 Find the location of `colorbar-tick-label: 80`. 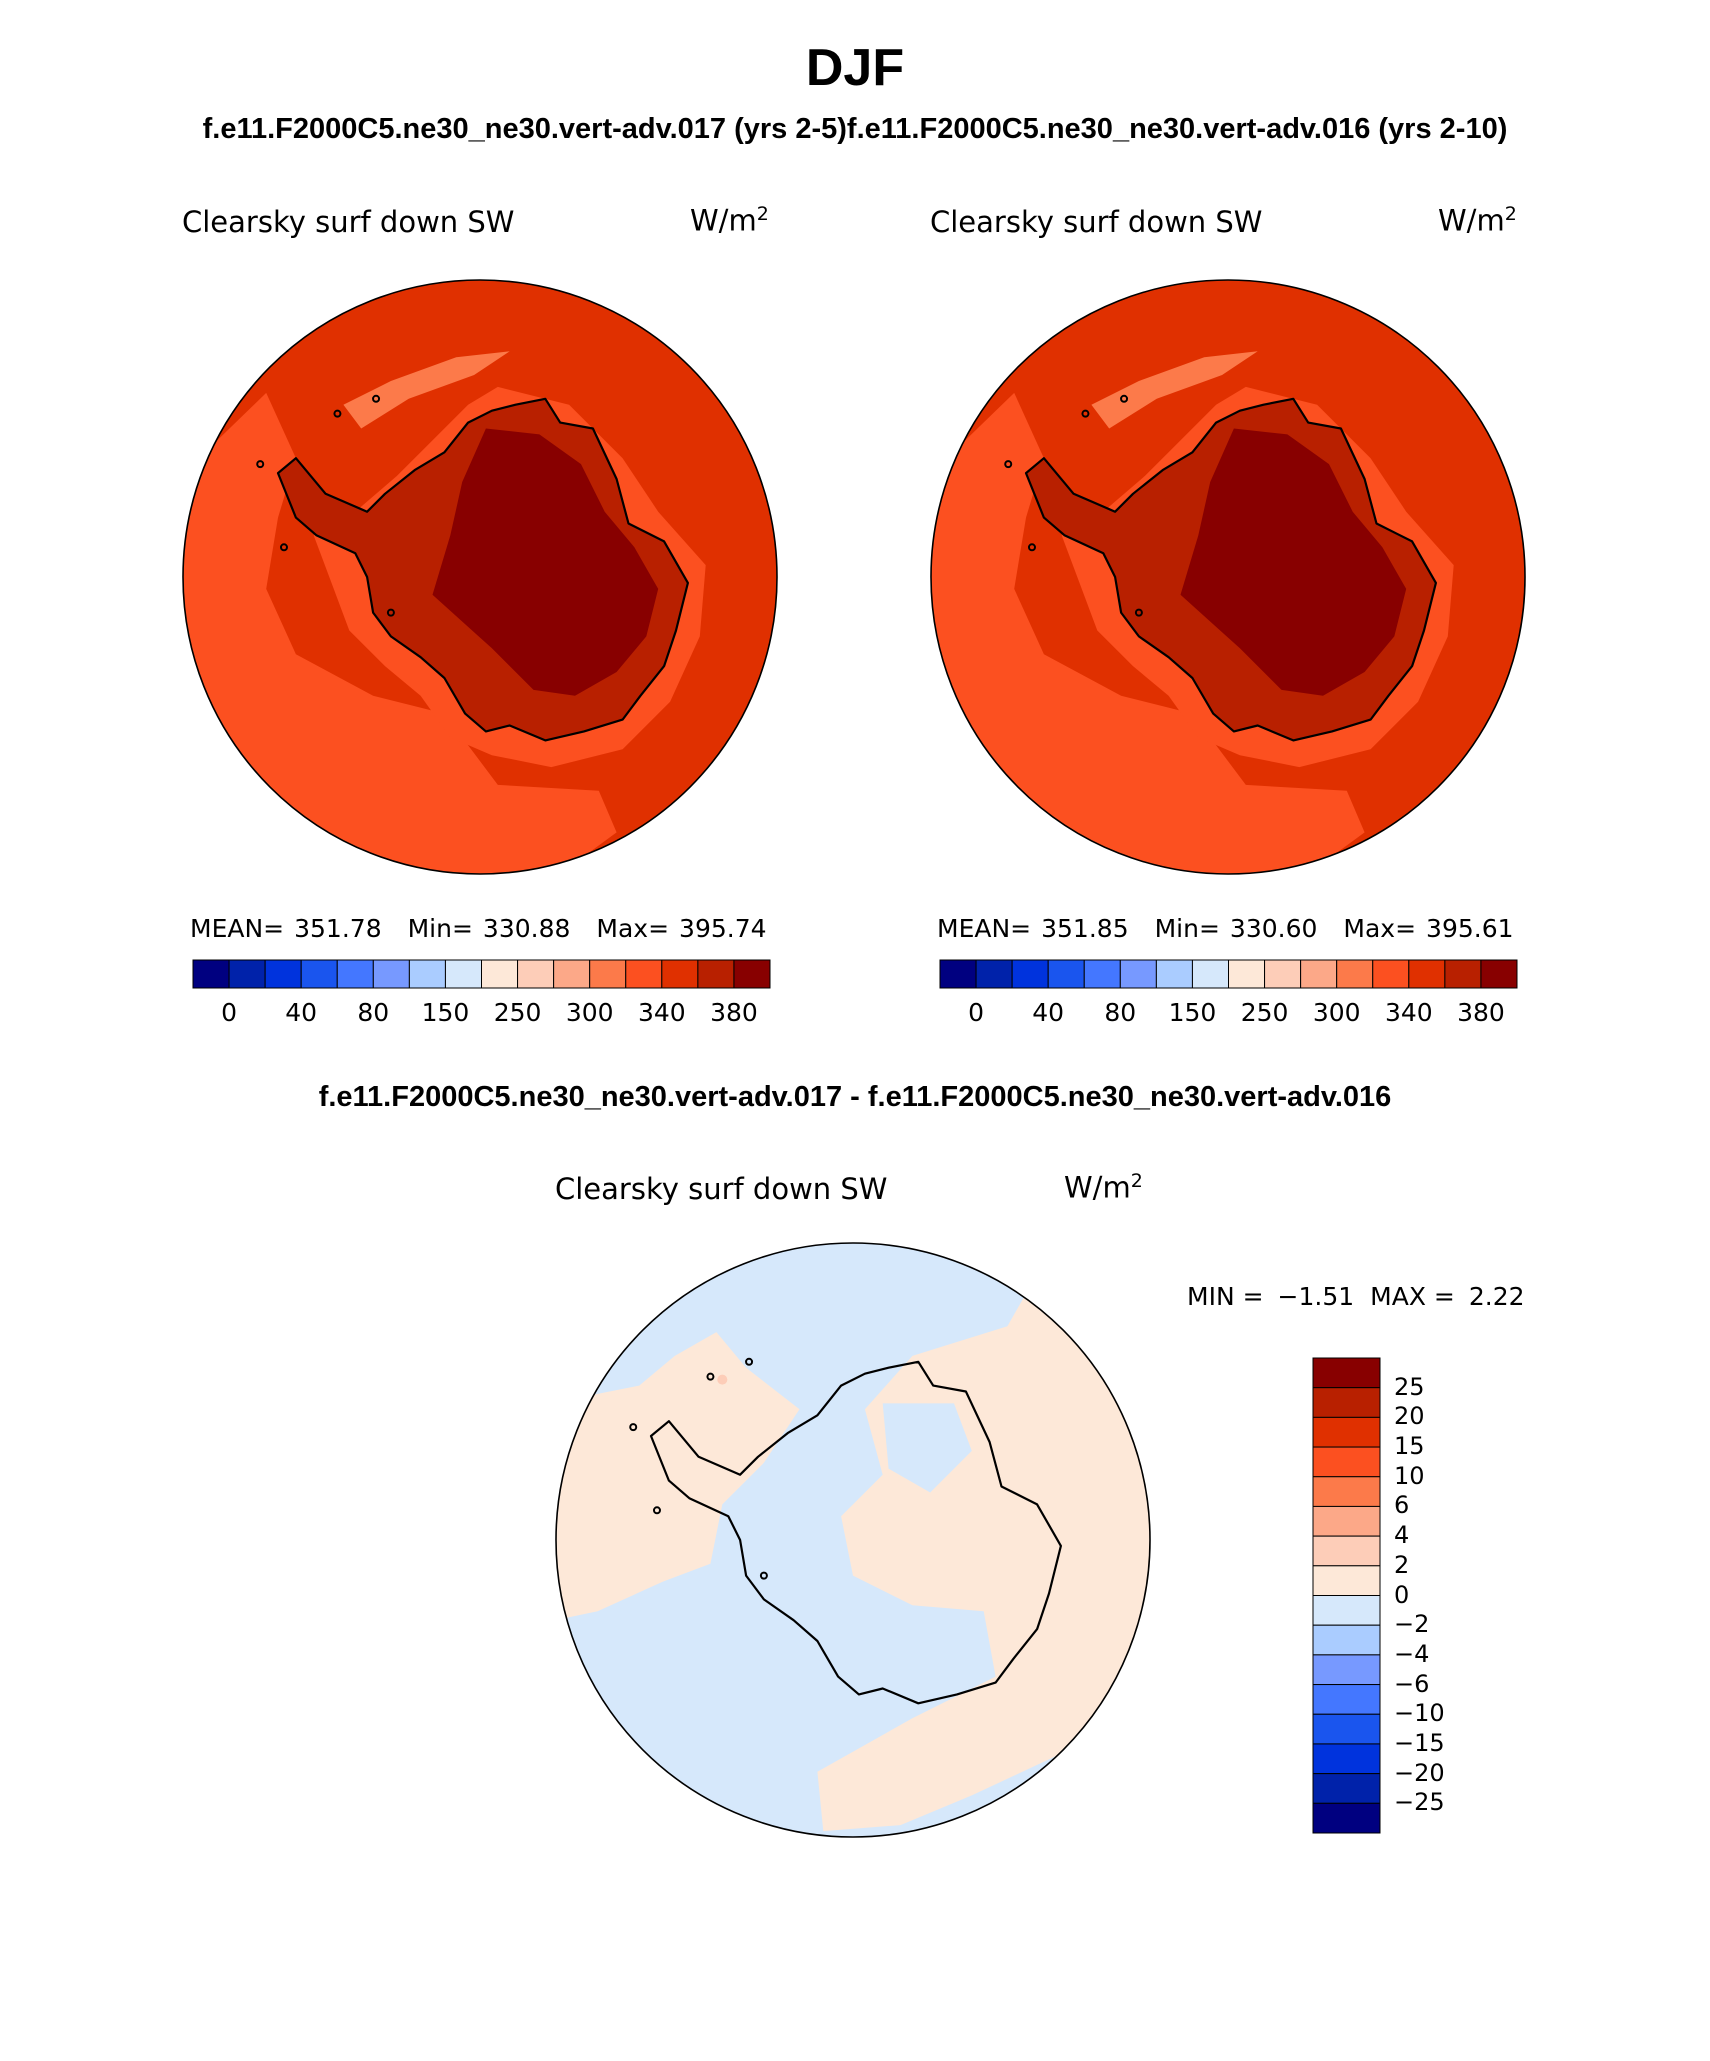

colorbar-tick-label: 80 is located at coordinates (1120, 1012).